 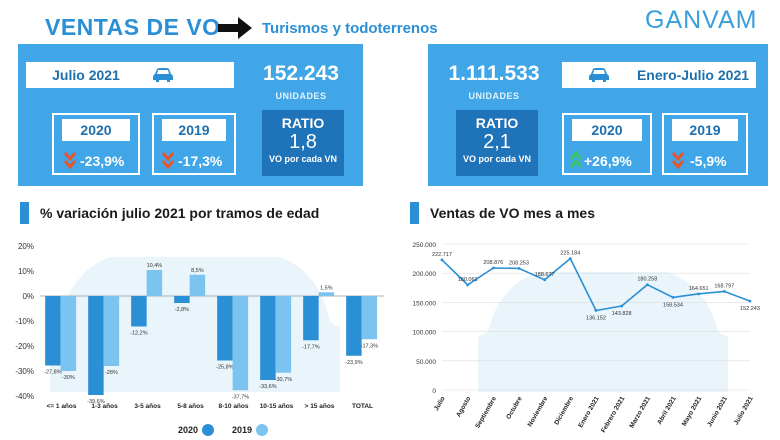 What do you see at coordinates (576, 159) in the screenshot?
I see `double-chevron-up-icon` at bounding box center [576, 159].